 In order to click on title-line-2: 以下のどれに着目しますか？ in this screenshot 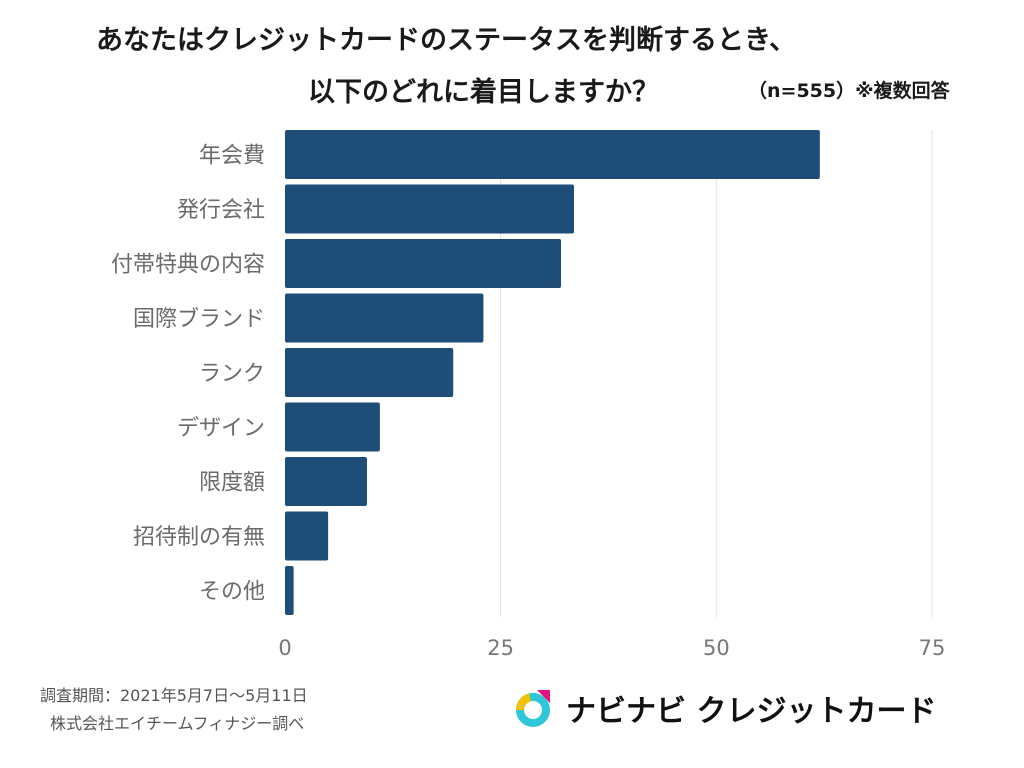, I will do `click(483, 92)`.